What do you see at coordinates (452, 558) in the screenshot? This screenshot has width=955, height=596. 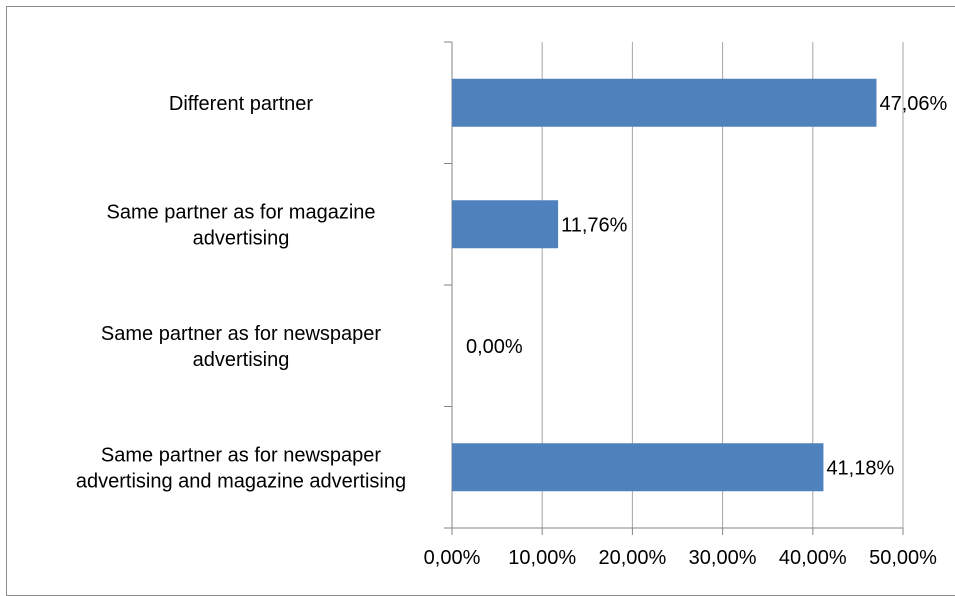 I see `x-tick-label: 0,00%` at bounding box center [452, 558].